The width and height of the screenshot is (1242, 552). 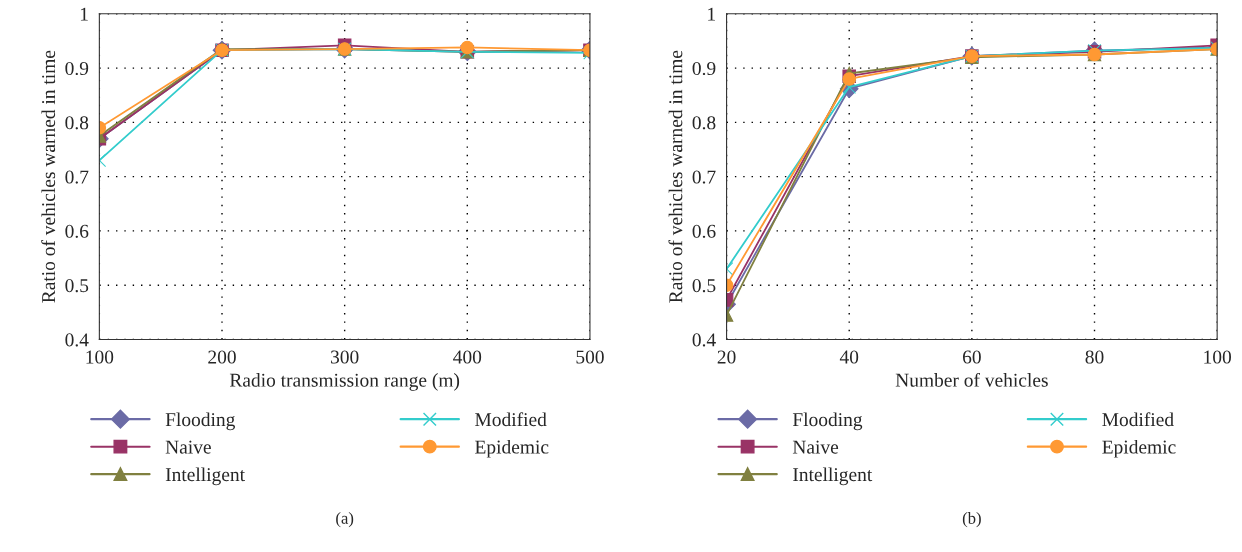 I want to click on text: (b), so click(x=971, y=520).